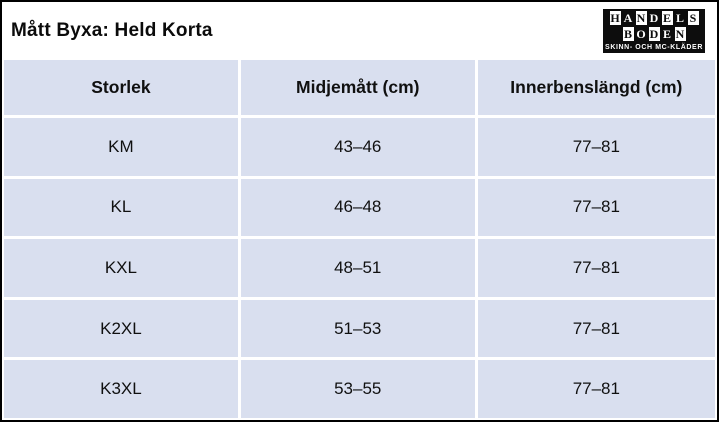  I want to click on logo-letter-tile: S, so click(693, 18).